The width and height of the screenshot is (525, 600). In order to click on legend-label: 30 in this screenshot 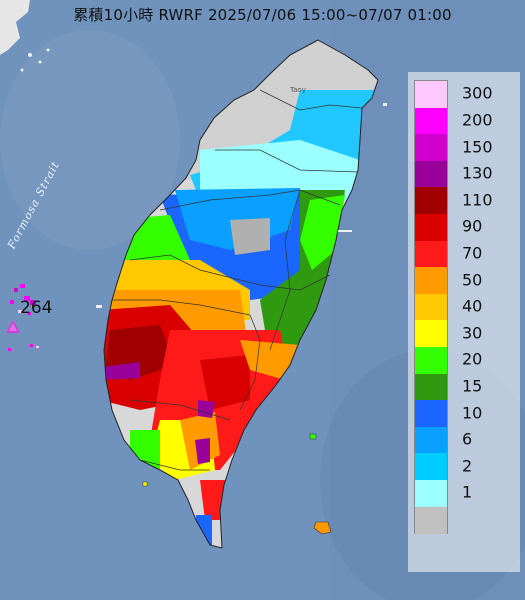, I will do `click(472, 333)`.